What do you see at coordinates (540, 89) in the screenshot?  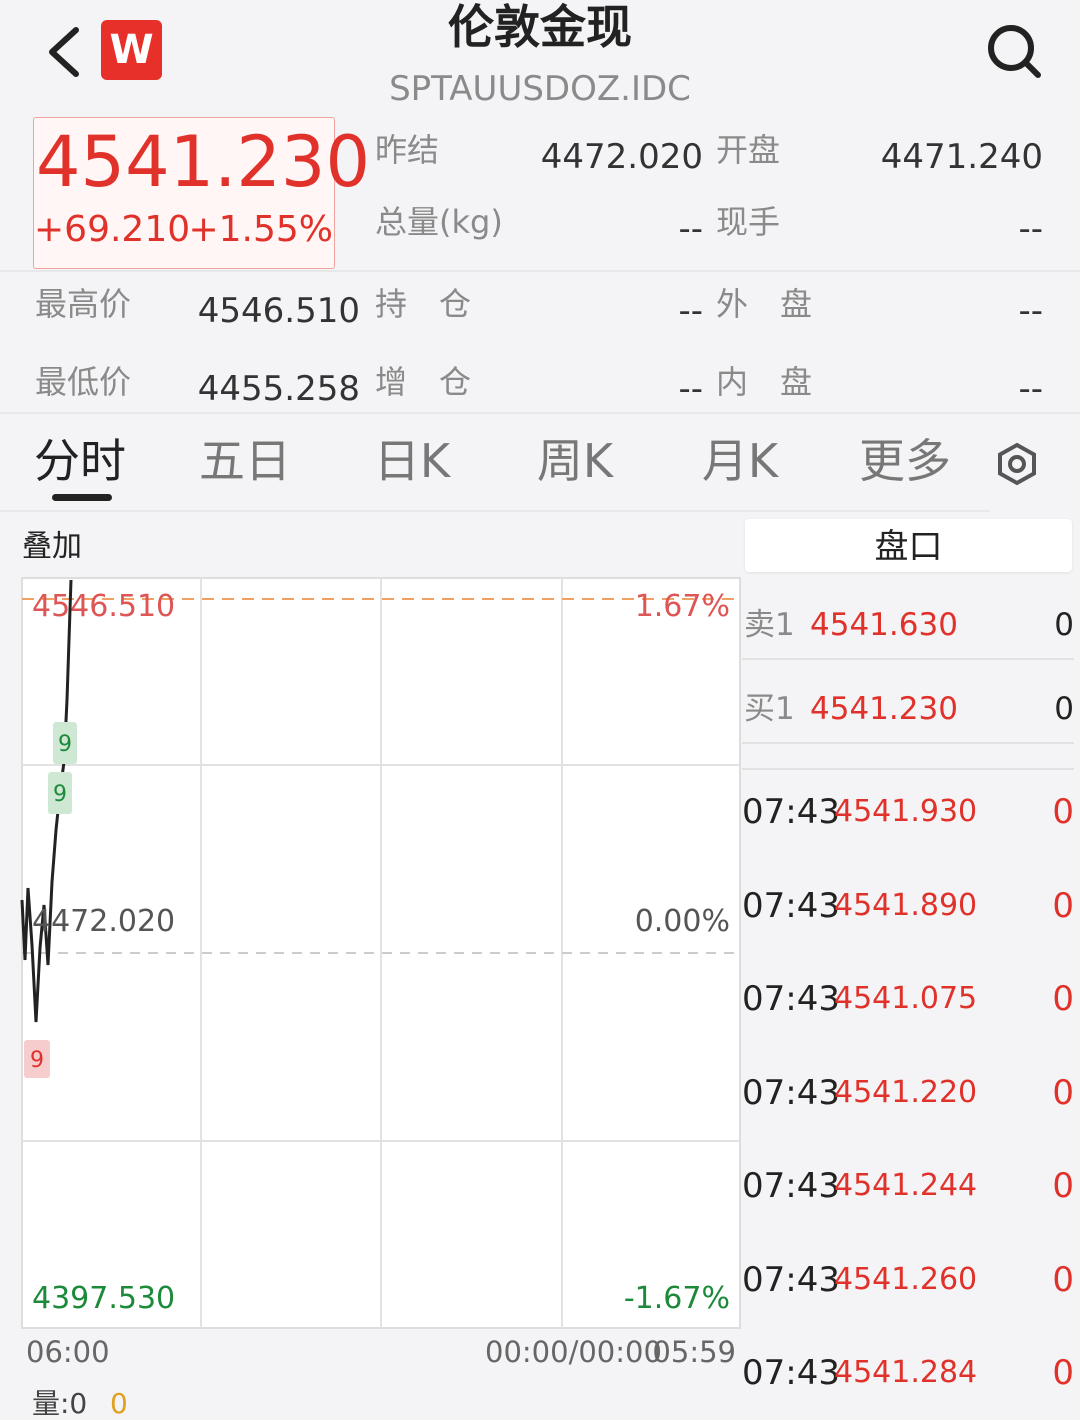 I see `subtitle: SPTAUUSDOZ.IDC` at bounding box center [540, 89].